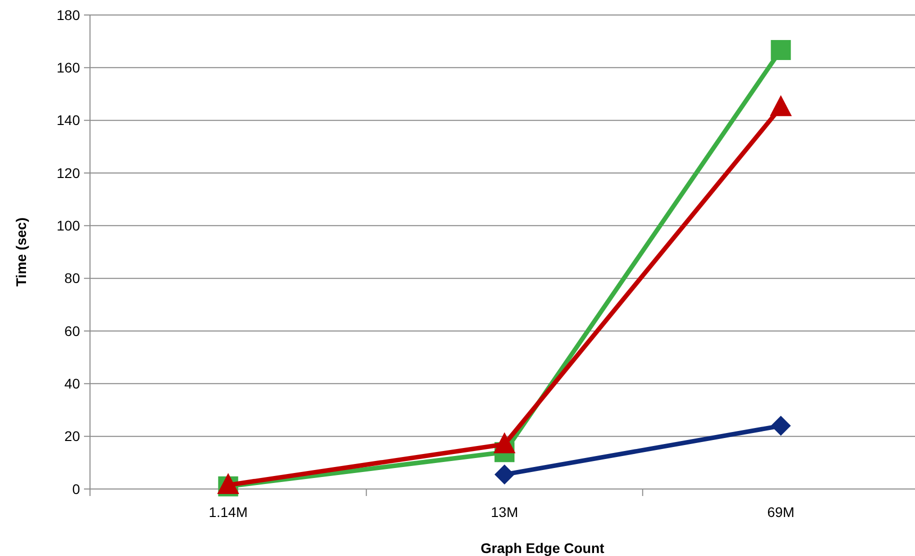  Describe the element at coordinates (72, 278) in the screenshot. I see `y-tick-label: 80` at that location.